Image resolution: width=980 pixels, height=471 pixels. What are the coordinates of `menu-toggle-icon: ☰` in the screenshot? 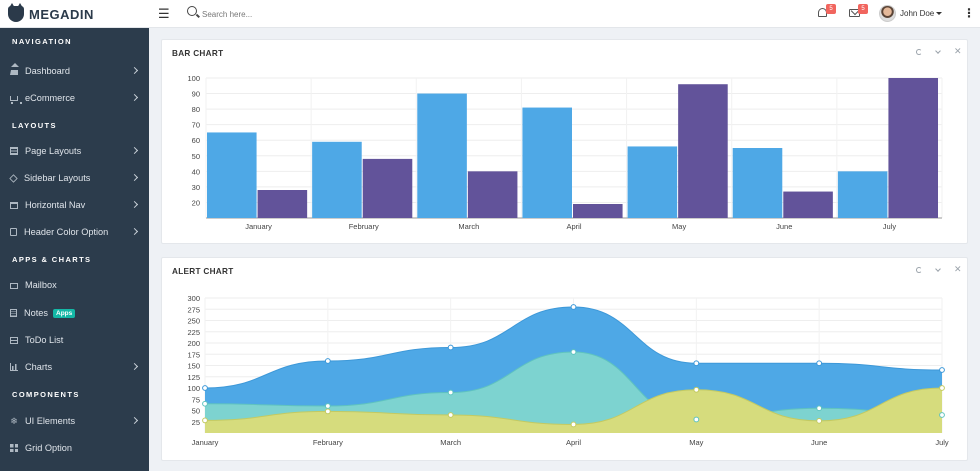 It's located at (164, 13).